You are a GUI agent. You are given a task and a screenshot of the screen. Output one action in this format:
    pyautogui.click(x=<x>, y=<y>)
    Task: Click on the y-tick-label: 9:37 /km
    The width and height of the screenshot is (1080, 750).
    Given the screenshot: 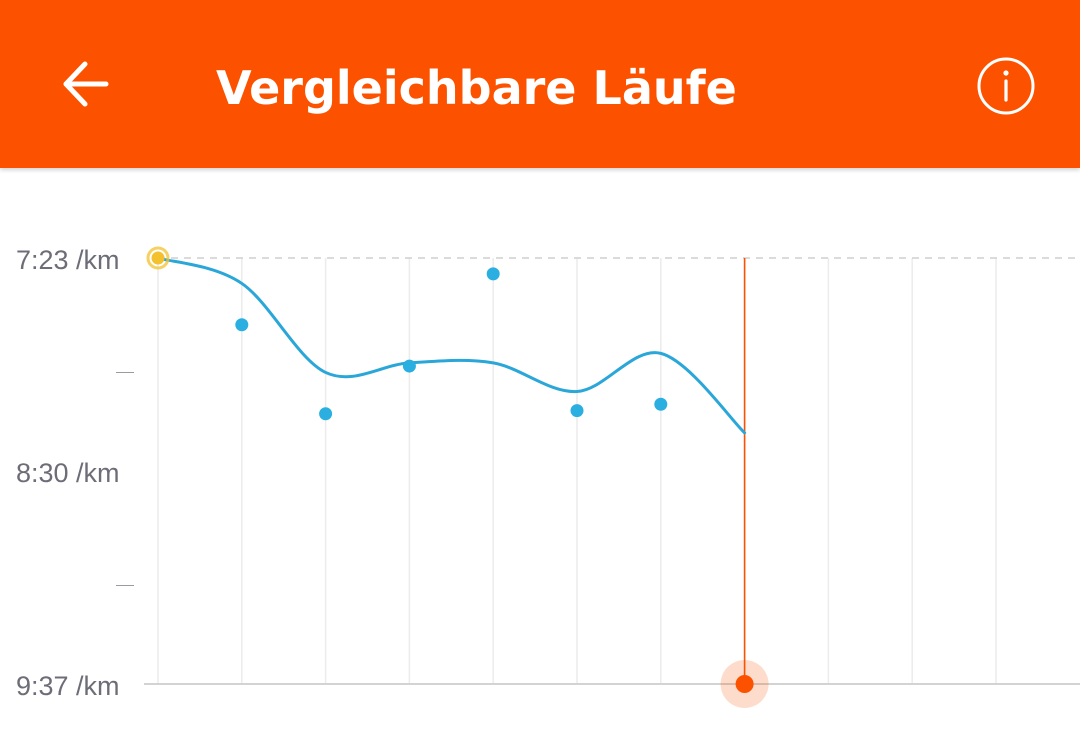 What is the action you would take?
    pyautogui.click(x=68, y=686)
    